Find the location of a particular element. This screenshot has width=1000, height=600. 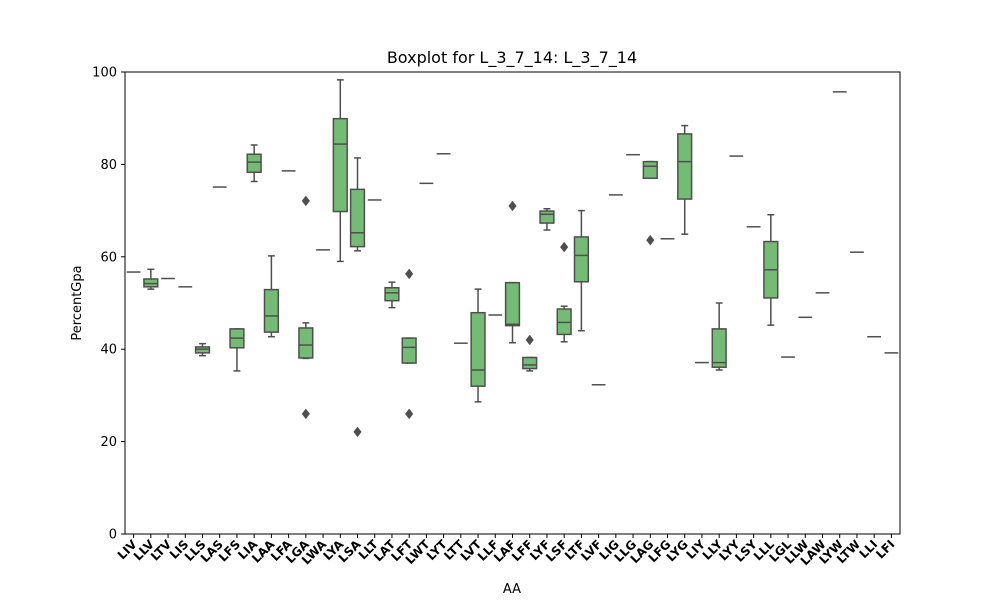

y-tick-label: 20 is located at coordinates (108, 442).